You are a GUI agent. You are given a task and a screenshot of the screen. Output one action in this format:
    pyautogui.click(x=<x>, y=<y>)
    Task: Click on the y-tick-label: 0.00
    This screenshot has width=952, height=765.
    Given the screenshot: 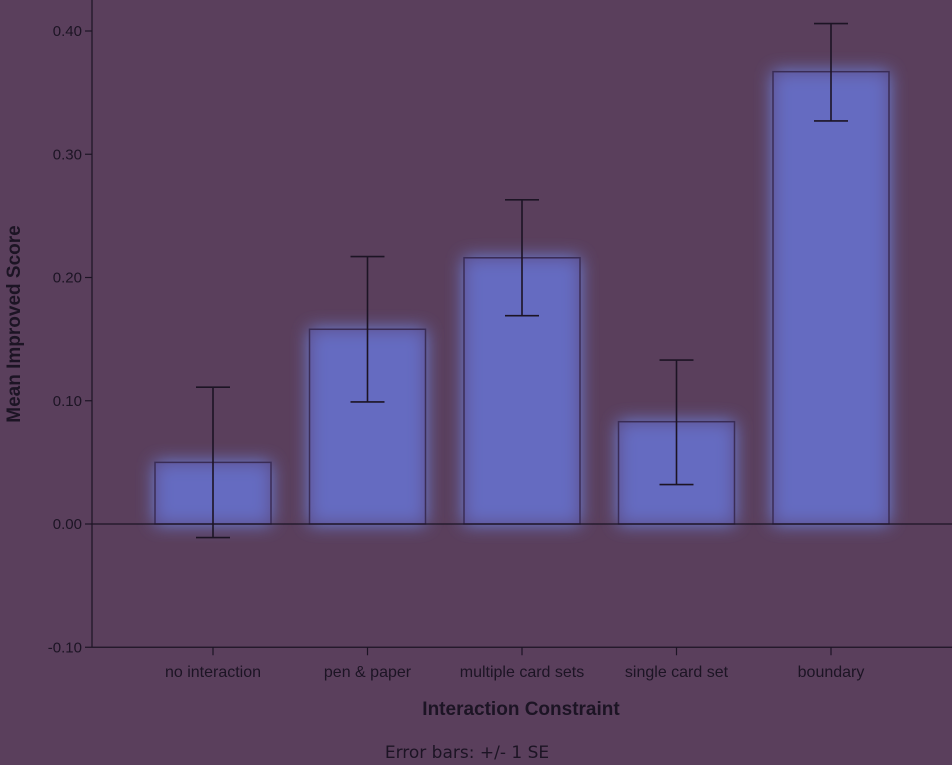 What is the action you would take?
    pyautogui.click(x=67, y=524)
    